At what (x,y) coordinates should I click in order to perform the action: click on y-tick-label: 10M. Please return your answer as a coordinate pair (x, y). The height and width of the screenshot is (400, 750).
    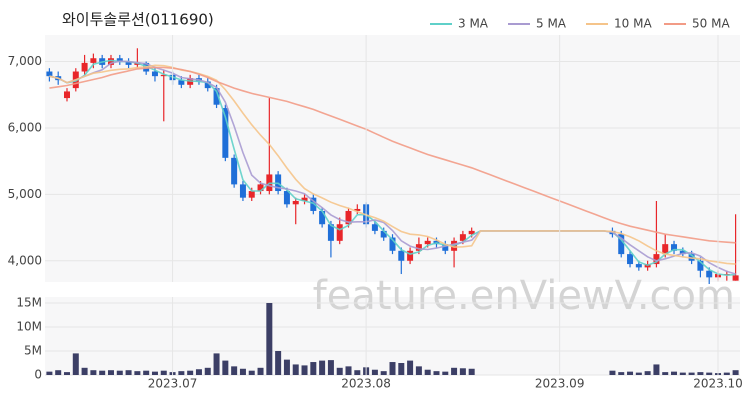
    Looking at the image, I should click on (29, 327).